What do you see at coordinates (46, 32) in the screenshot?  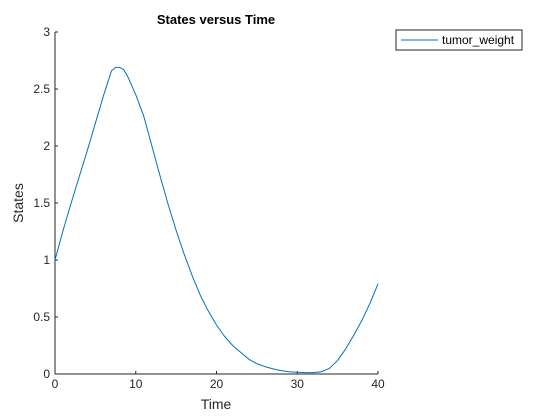 I see `y-tick-label: 3` at bounding box center [46, 32].